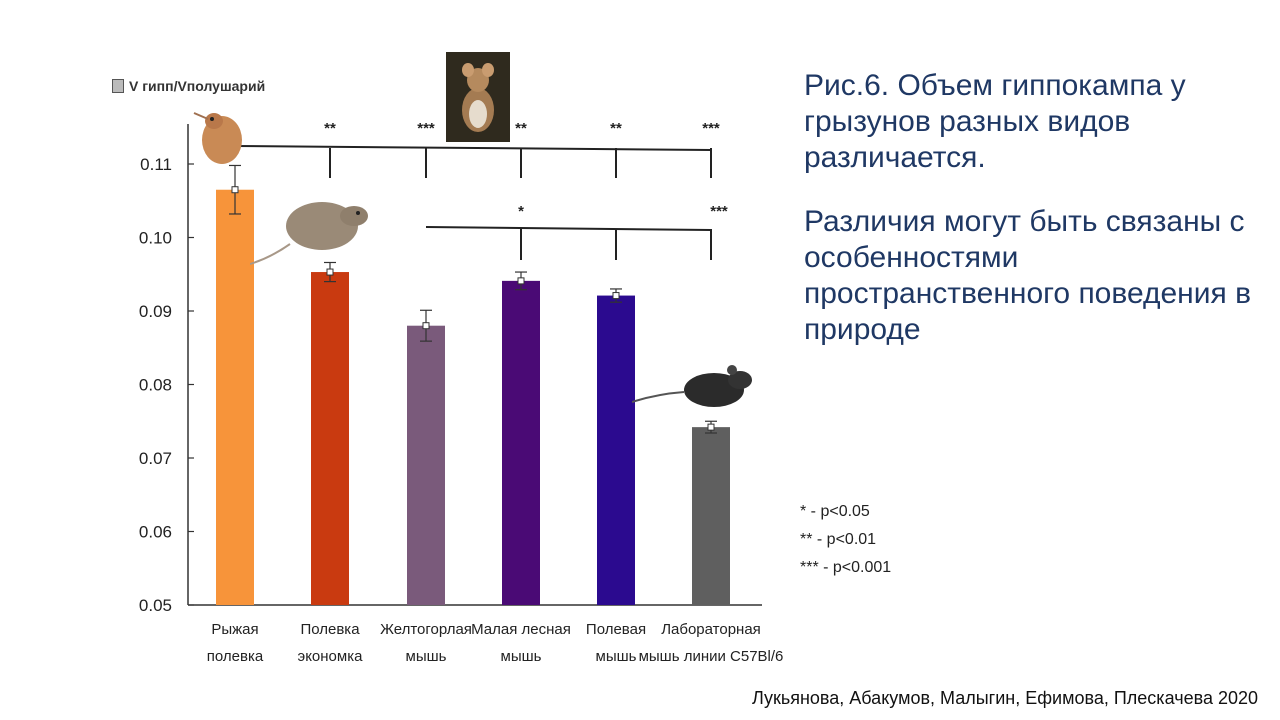 The width and height of the screenshot is (1280, 720). I want to click on y-tick-label: 0.10, so click(155, 238).